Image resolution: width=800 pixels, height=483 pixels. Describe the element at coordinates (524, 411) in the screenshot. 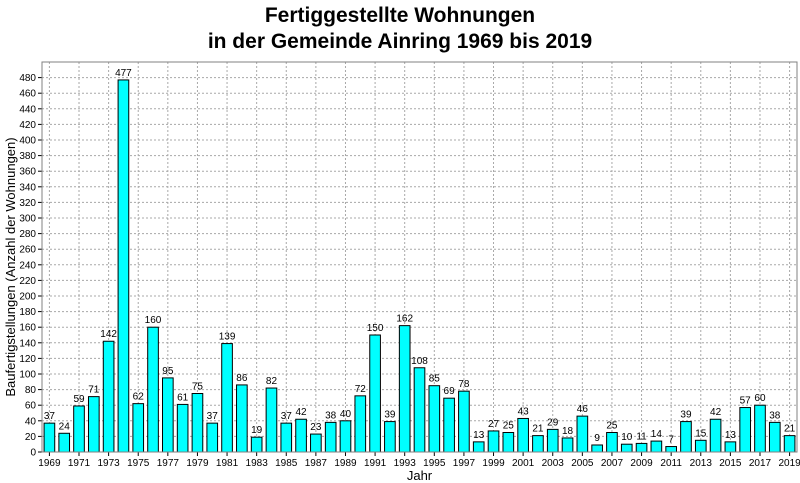

I see `data-label: 43` at that location.